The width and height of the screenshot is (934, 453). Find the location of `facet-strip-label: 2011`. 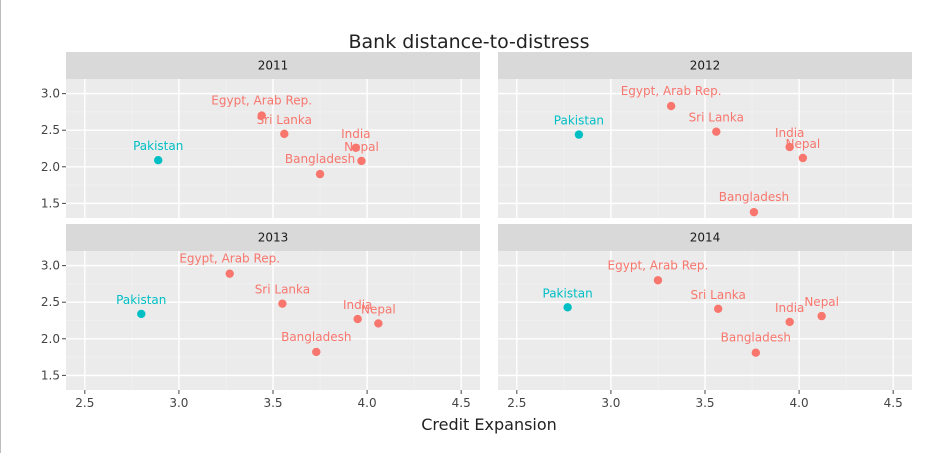

facet-strip-label: 2011 is located at coordinates (273, 66).